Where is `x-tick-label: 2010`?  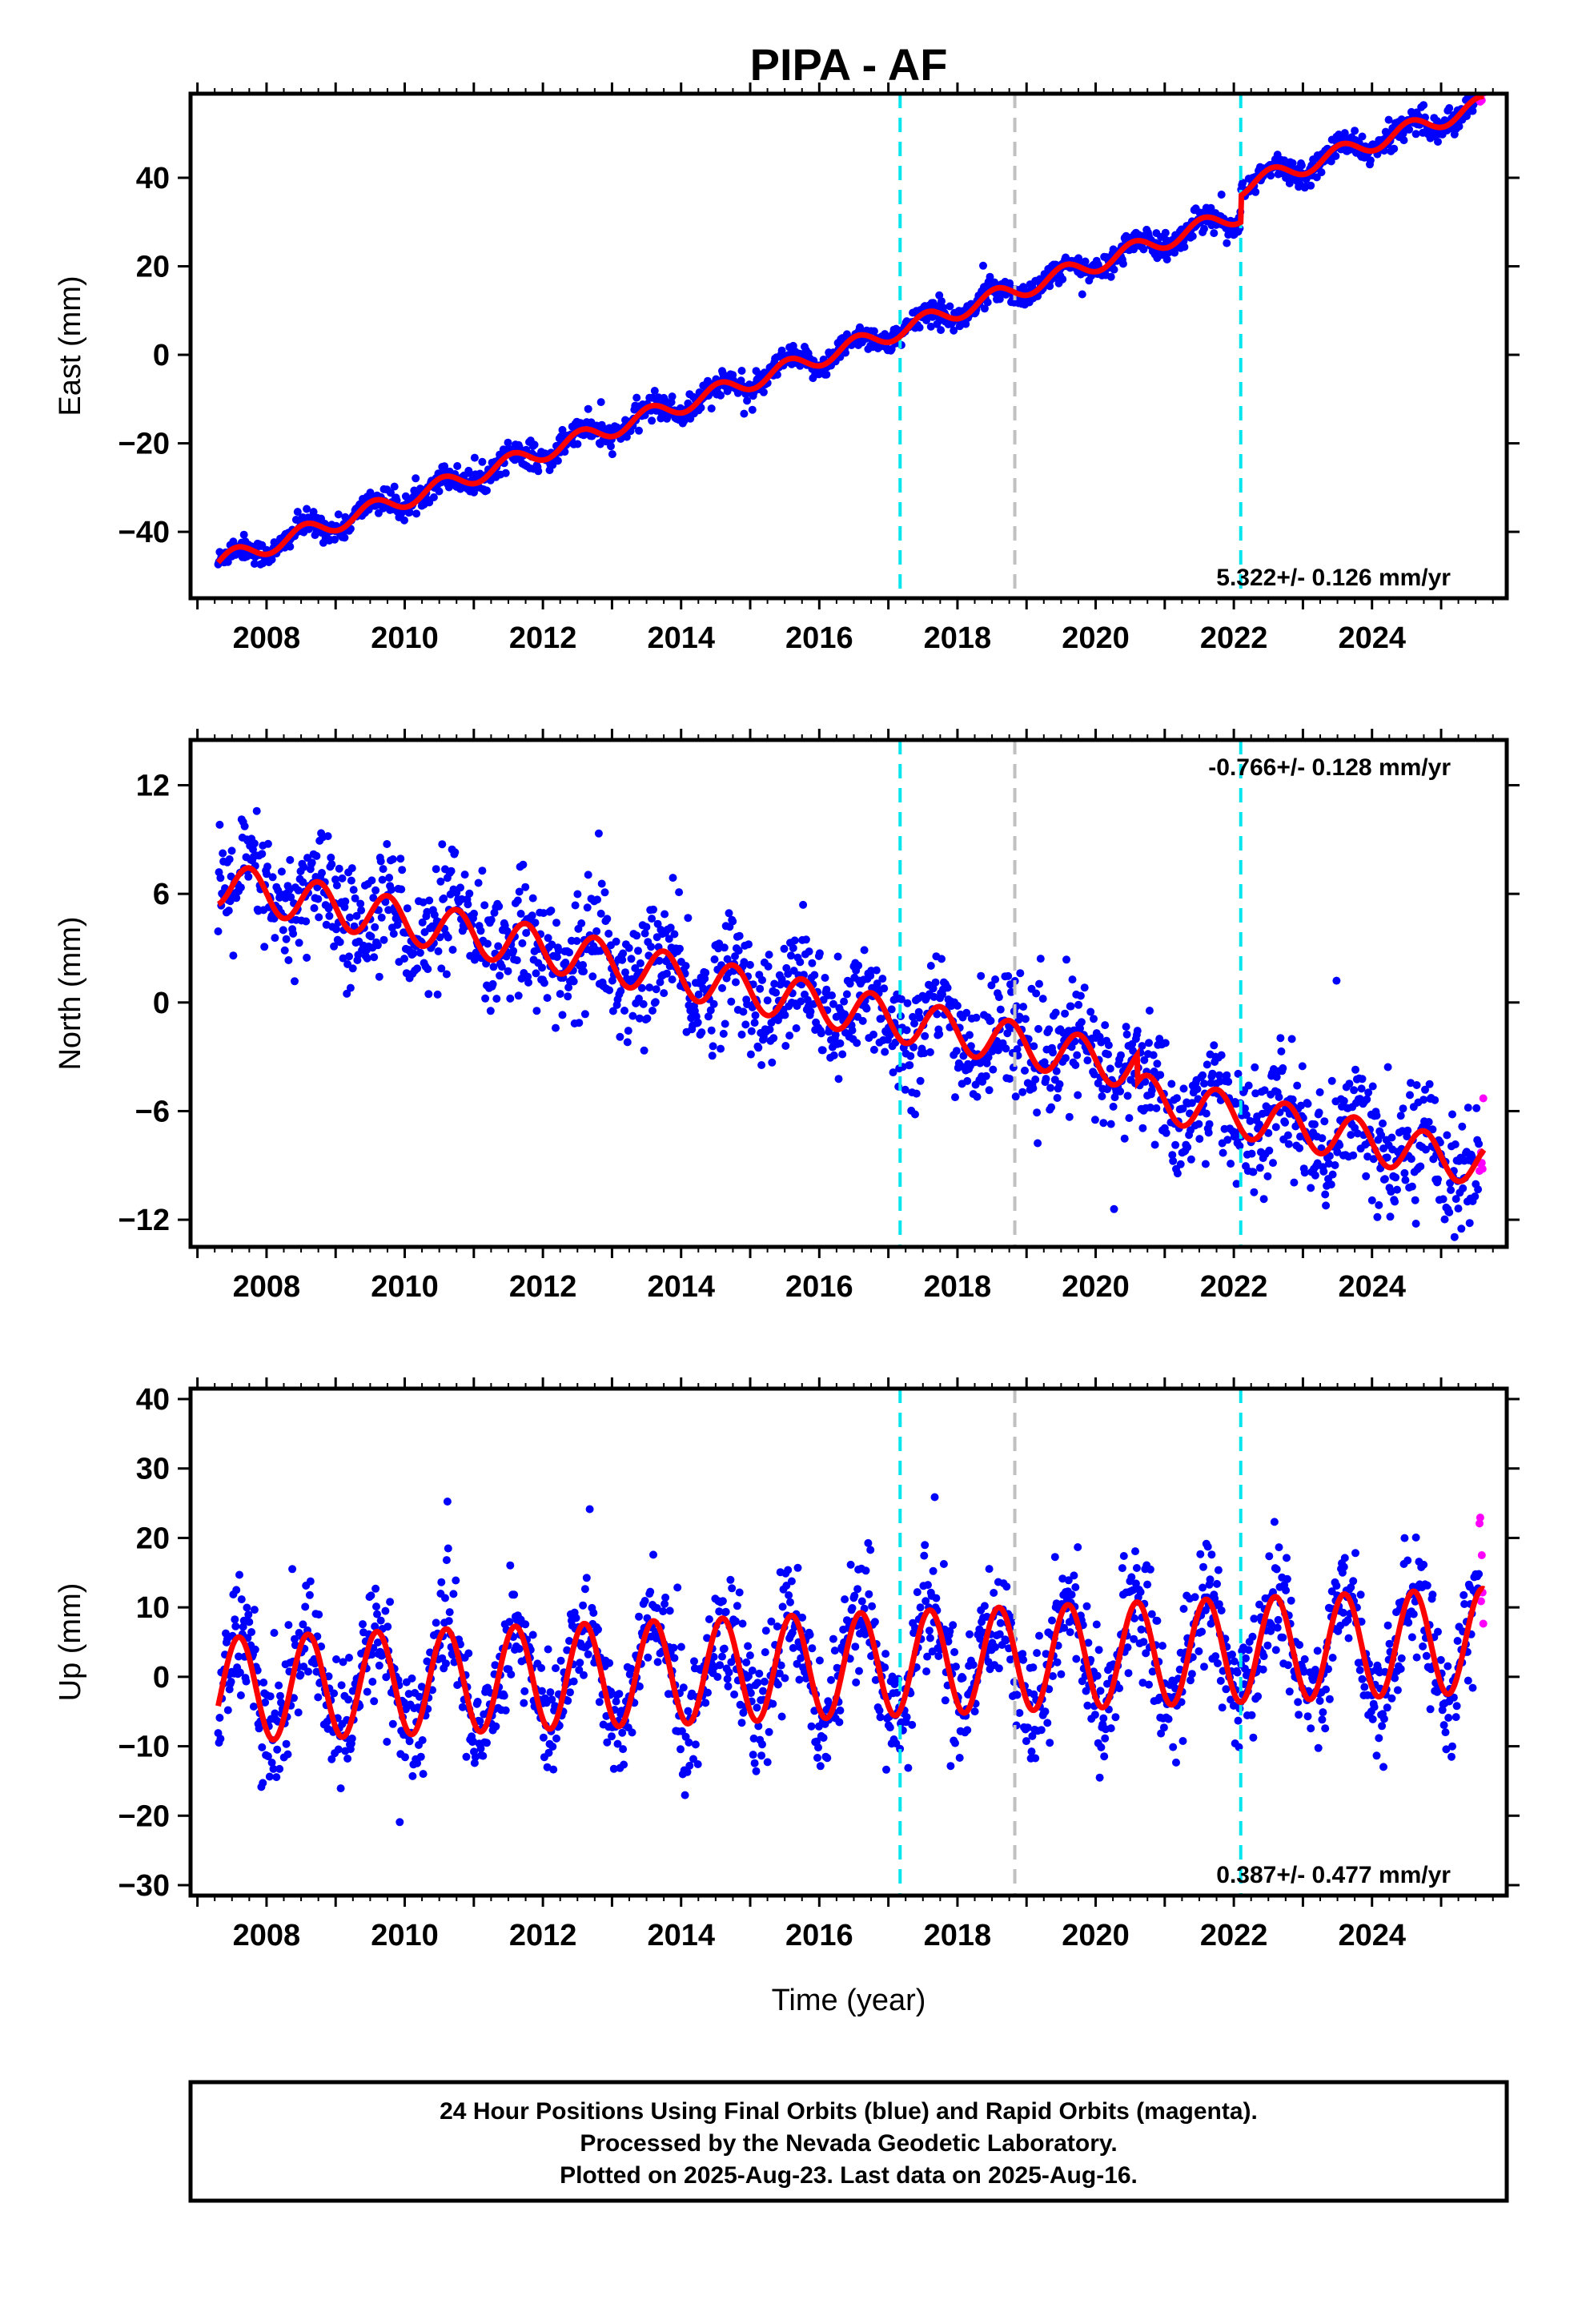
x-tick-label: 2010 is located at coordinates (405, 1287).